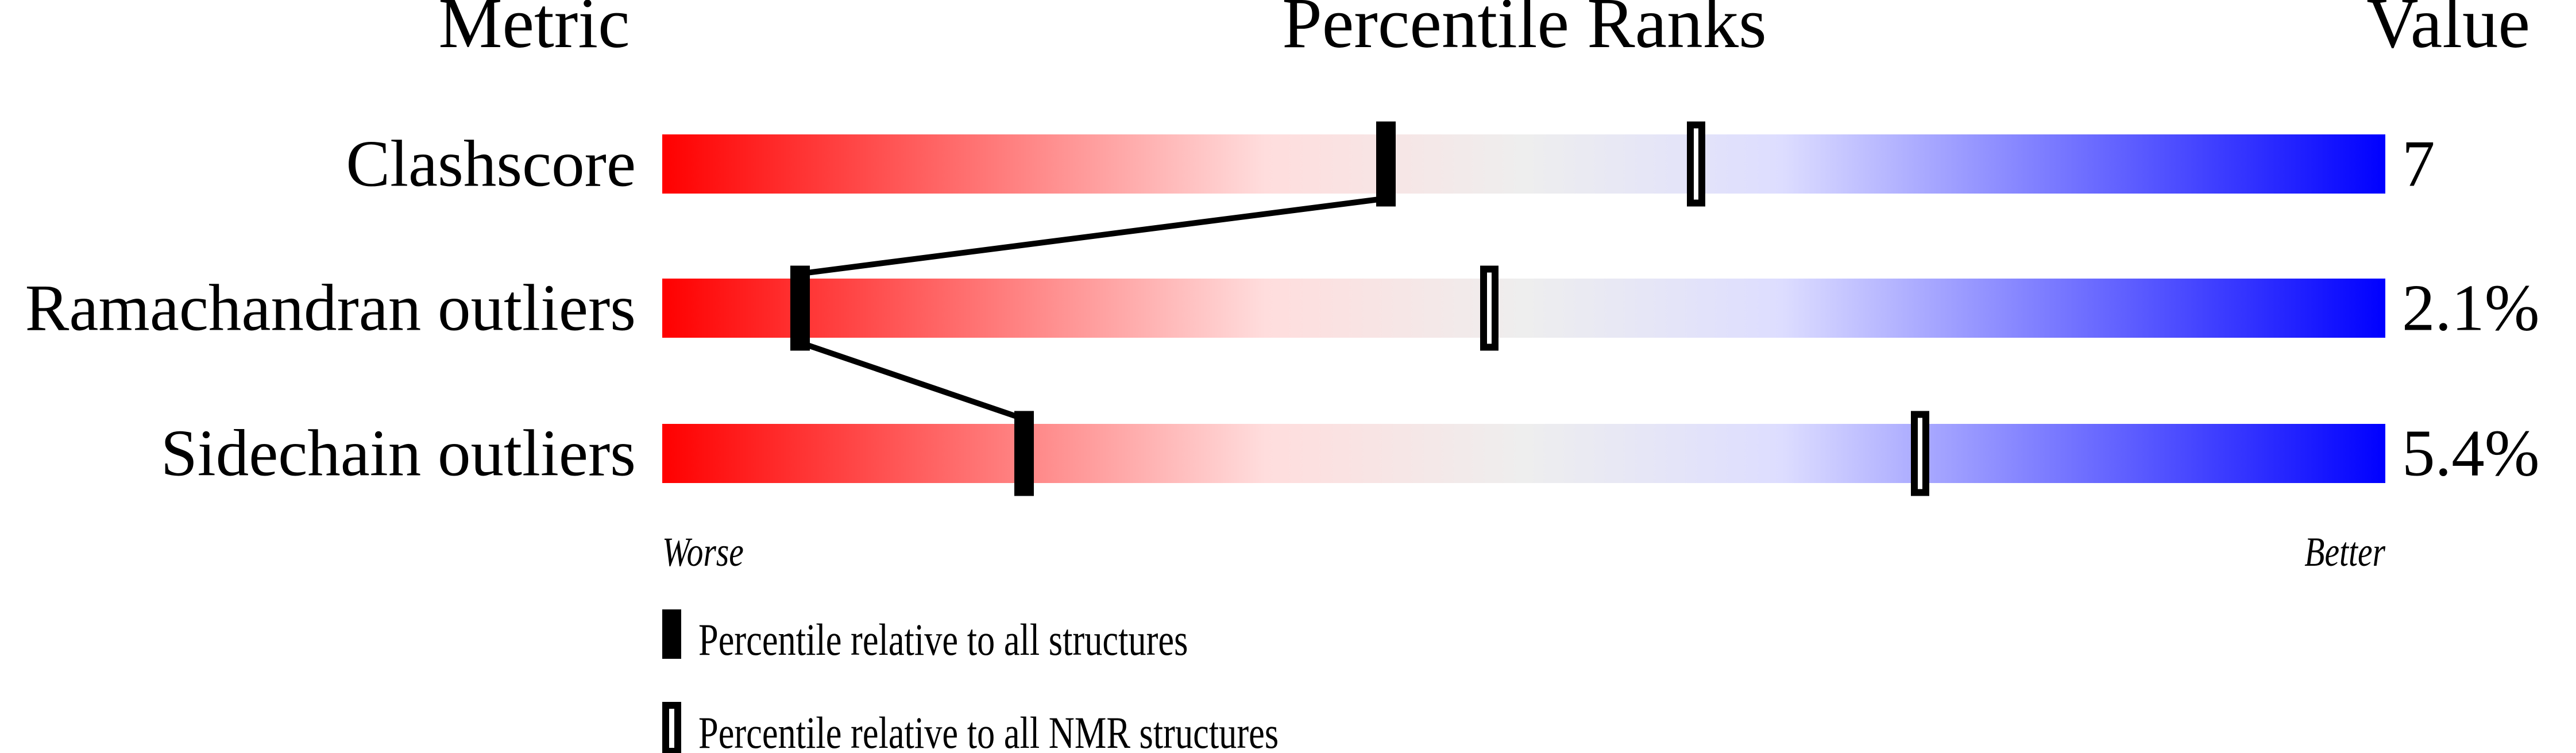 Image resolution: width=2576 pixels, height=753 pixels. I want to click on legend-open-marker-icon, so click(671, 728).